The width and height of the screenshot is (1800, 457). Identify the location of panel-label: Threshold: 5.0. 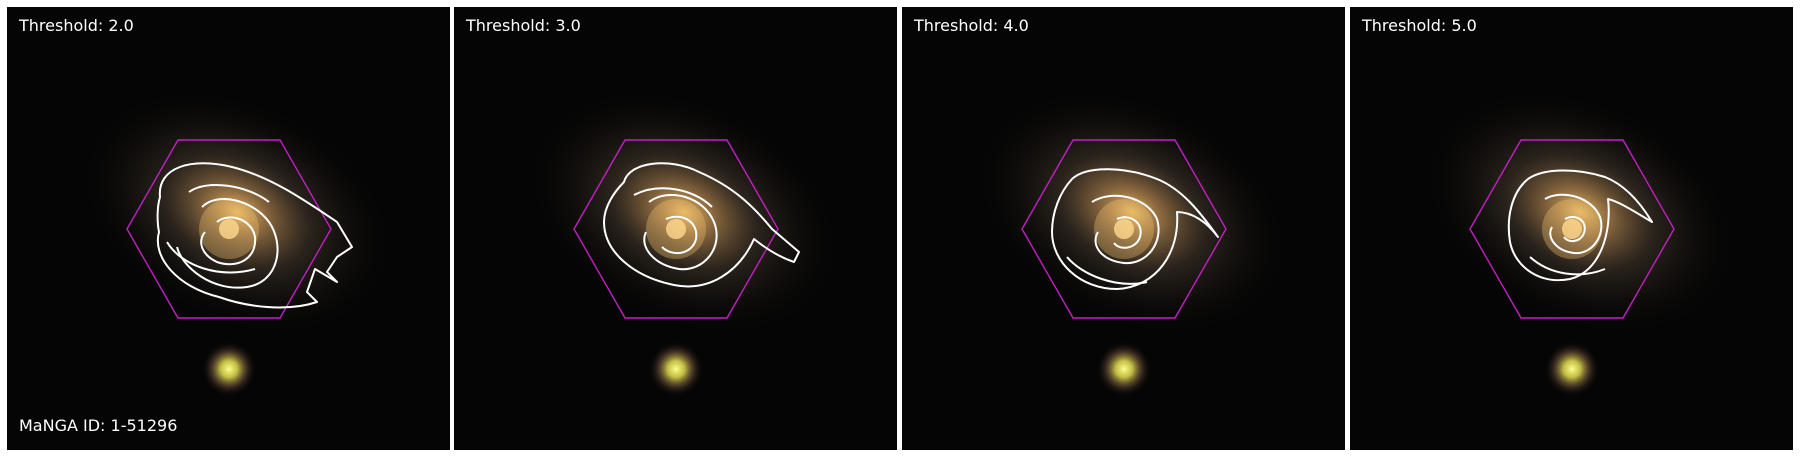
(1419, 25).